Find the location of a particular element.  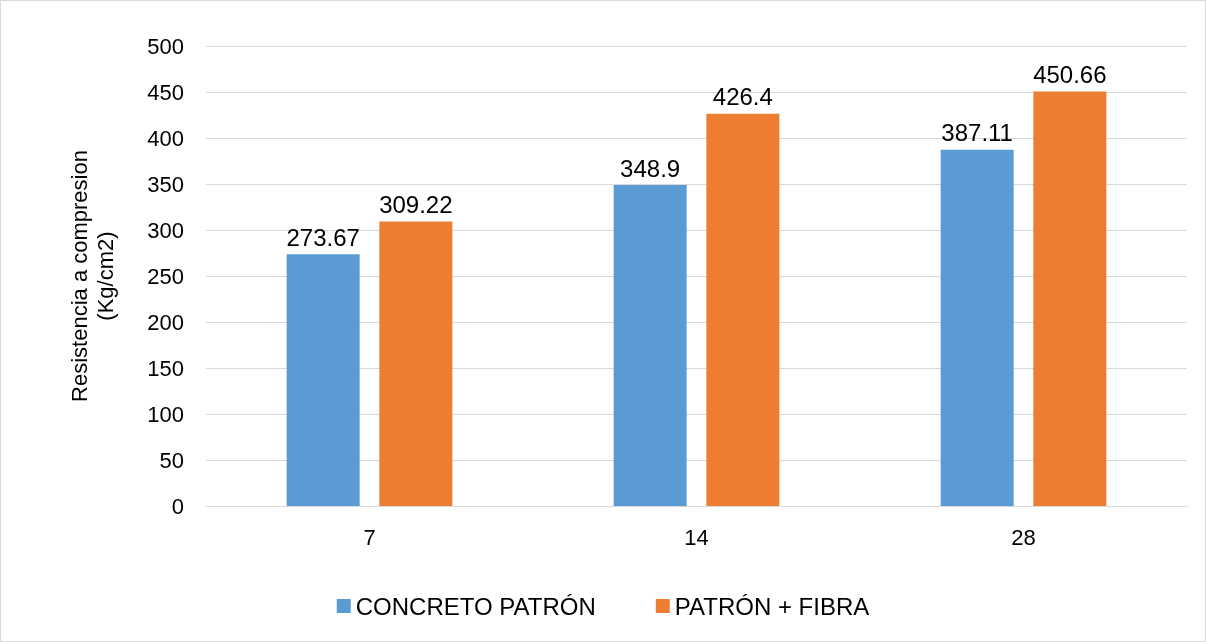

legend-label: PATRÓN + FIBRA is located at coordinates (772, 606).